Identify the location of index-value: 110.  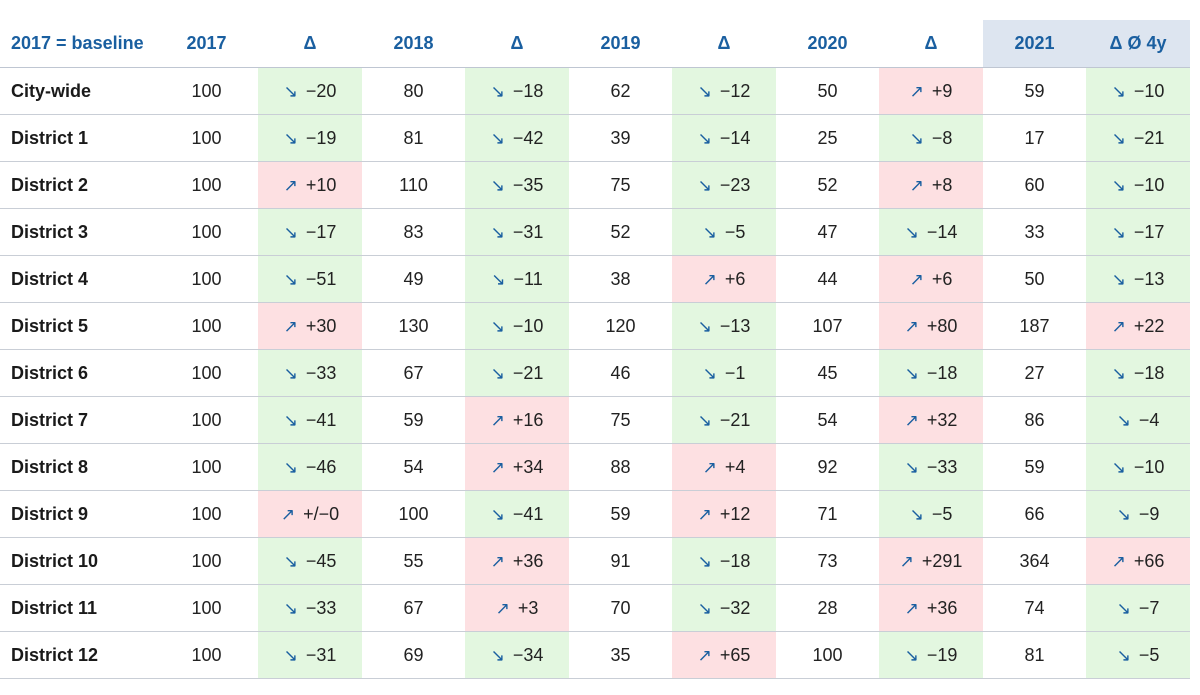
(413, 185).